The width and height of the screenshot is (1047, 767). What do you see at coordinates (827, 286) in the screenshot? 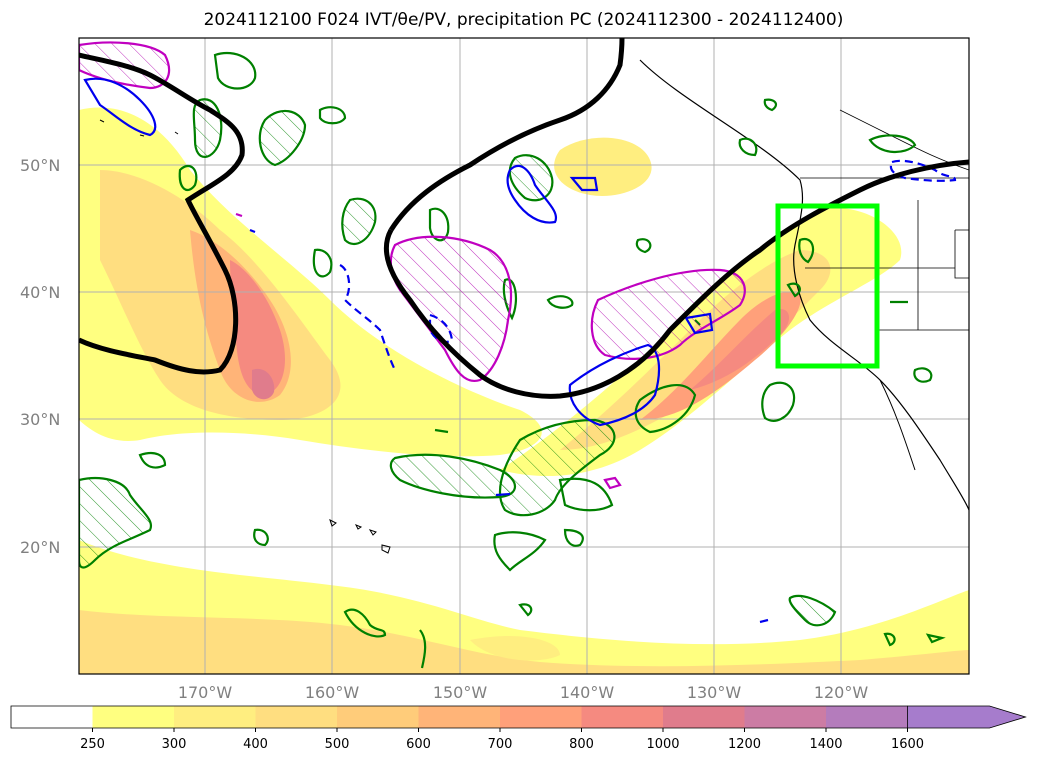
I see `highlight-region-box` at bounding box center [827, 286].